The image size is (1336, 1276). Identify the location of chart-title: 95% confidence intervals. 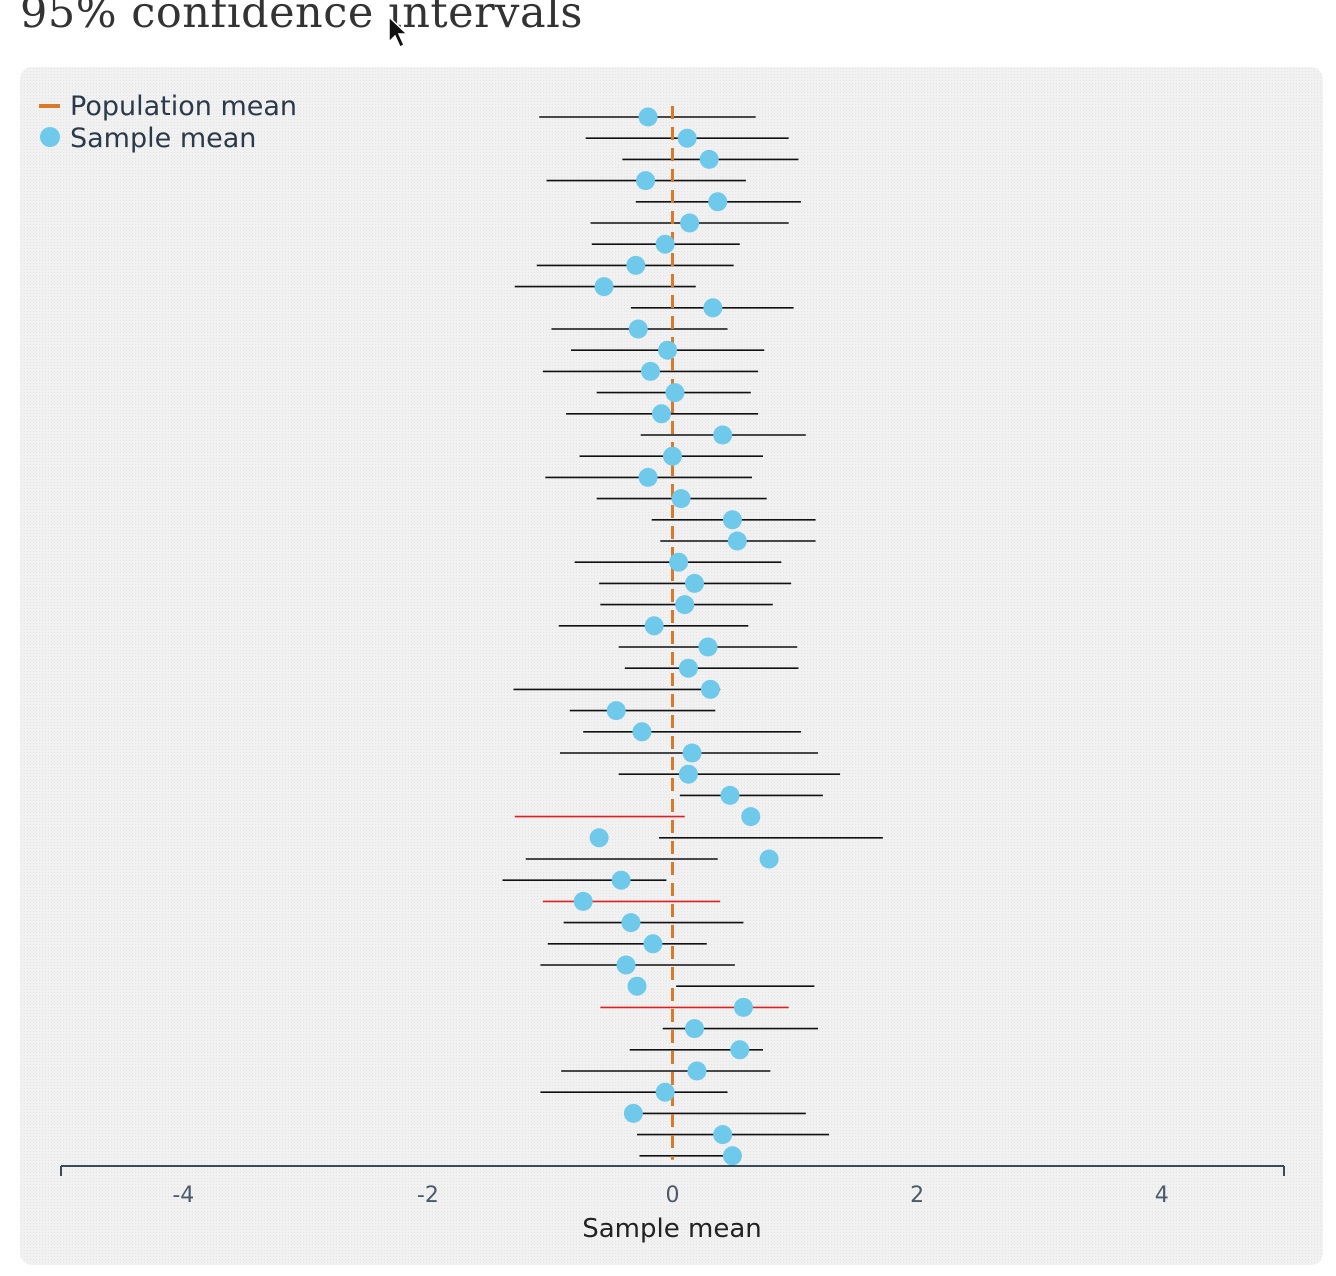
(301, 19).